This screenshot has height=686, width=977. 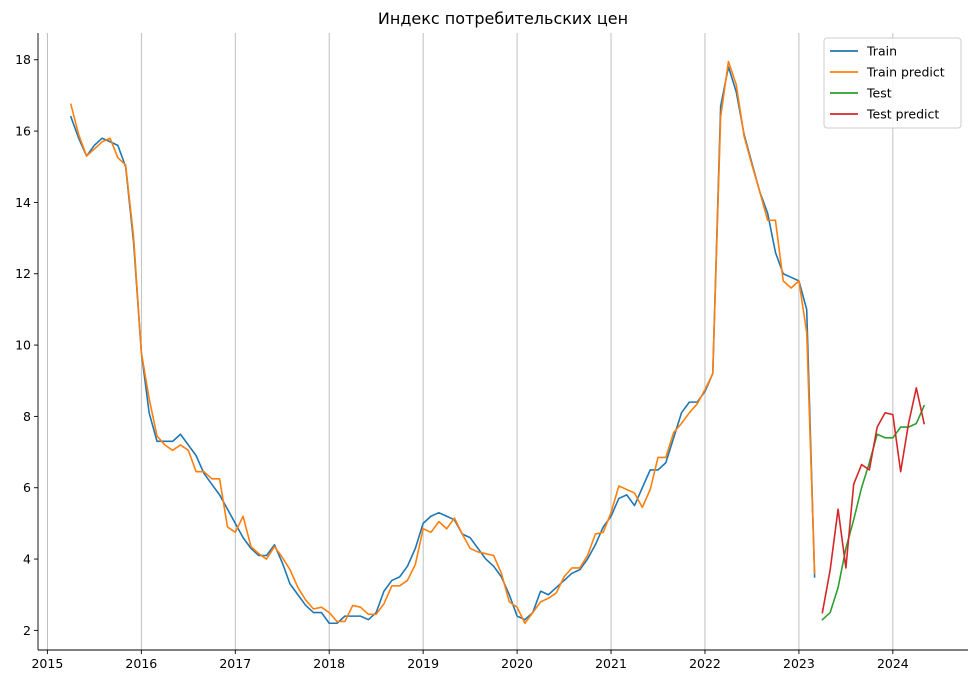 What do you see at coordinates (47, 663) in the screenshot?
I see `x-tick-label: 2015` at bounding box center [47, 663].